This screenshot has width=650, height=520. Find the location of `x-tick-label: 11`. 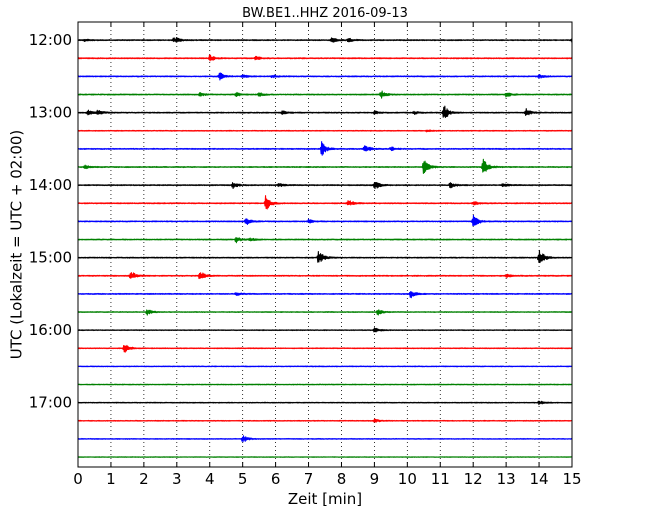

x-tick-label: 11 is located at coordinates (440, 479).